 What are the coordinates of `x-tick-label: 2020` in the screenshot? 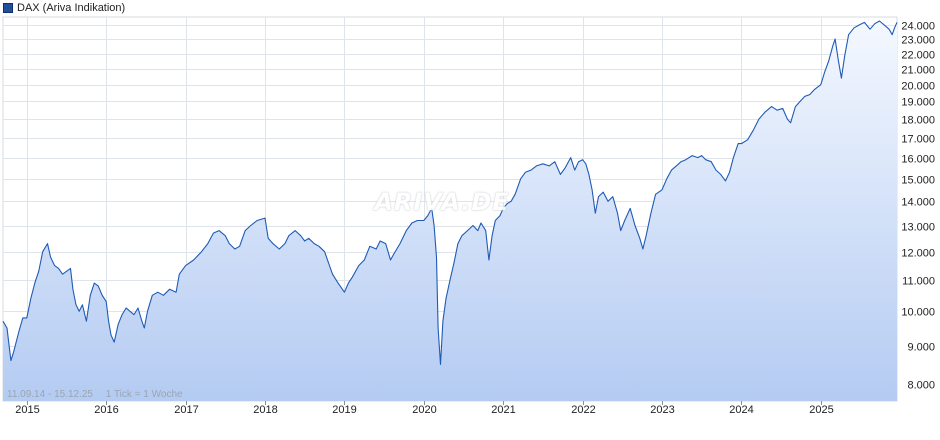 It's located at (424, 410).